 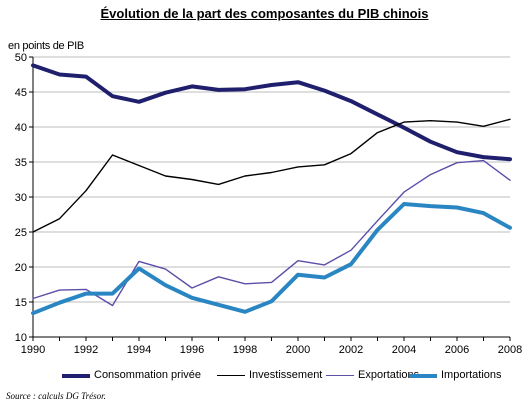 What do you see at coordinates (245, 350) in the screenshot?
I see `x-tick-label: 1998` at bounding box center [245, 350].